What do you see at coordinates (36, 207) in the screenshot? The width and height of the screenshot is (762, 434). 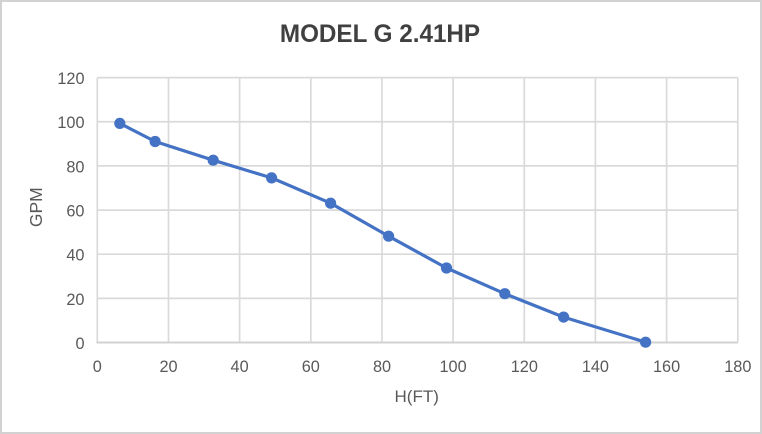 I see `svg-text: GPM` at bounding box center [36, 207].